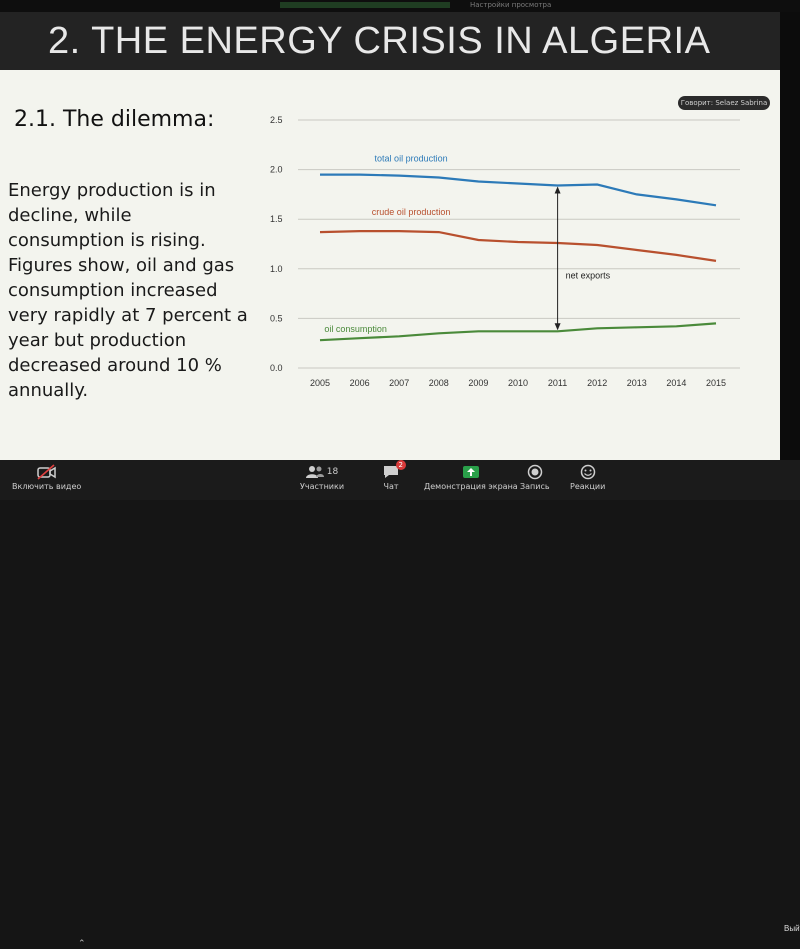 The width and height of the screenshot is (800, 949). Describe the element at coordinates (121, 265) in the screenshot. I see `body-line: Figures show, oil and gas` at that location.